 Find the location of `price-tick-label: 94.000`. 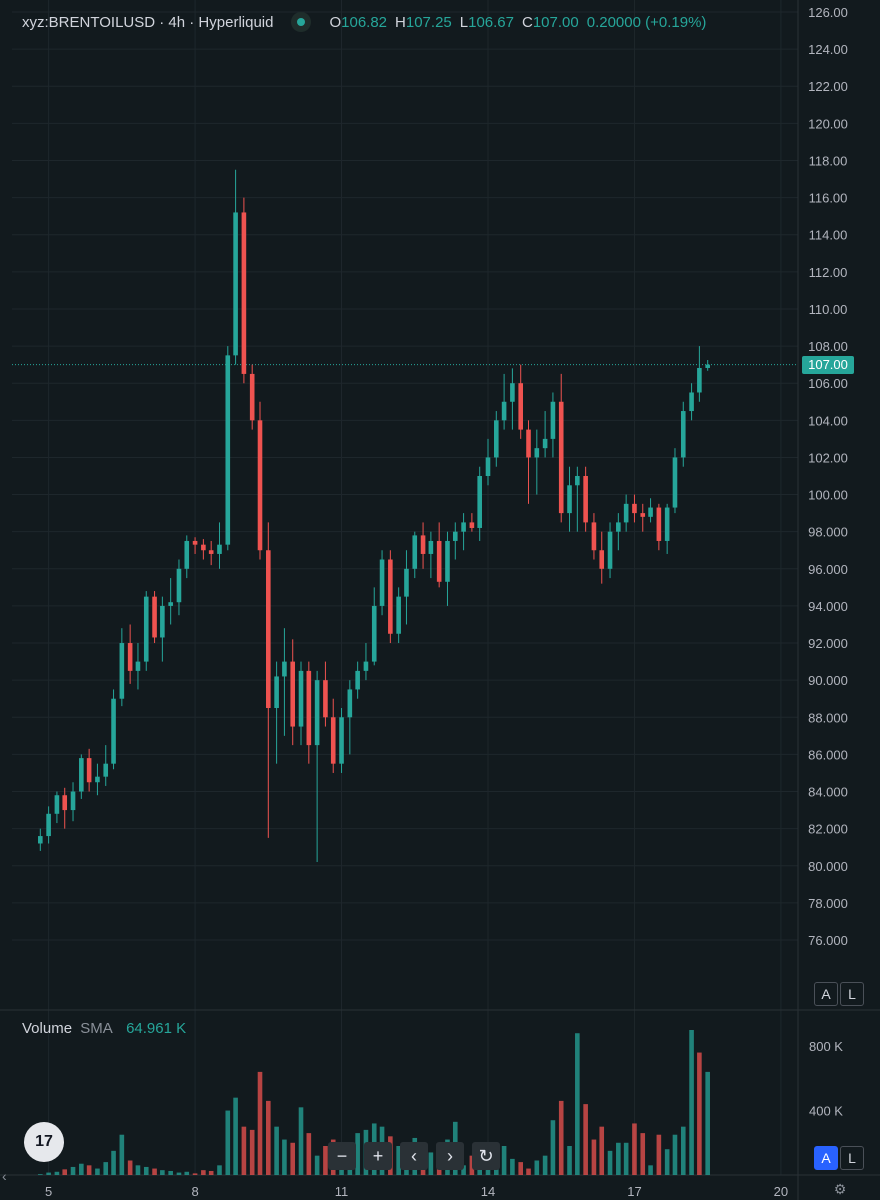

price-tick-label: 94.000 is located at coordinates (828, 606).